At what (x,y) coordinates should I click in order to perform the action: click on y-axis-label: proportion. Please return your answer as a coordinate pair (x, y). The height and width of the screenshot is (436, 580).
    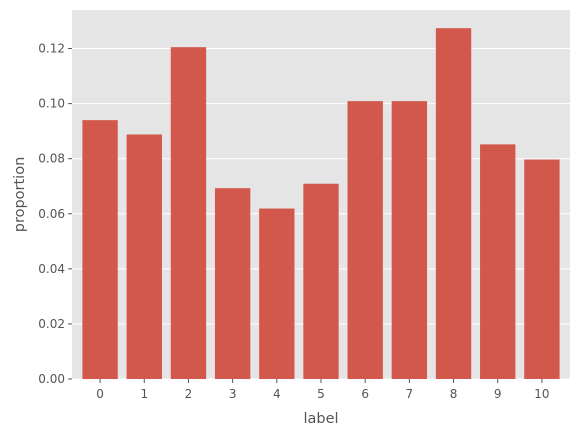
    Looking at the image, I should click on (20, 195).